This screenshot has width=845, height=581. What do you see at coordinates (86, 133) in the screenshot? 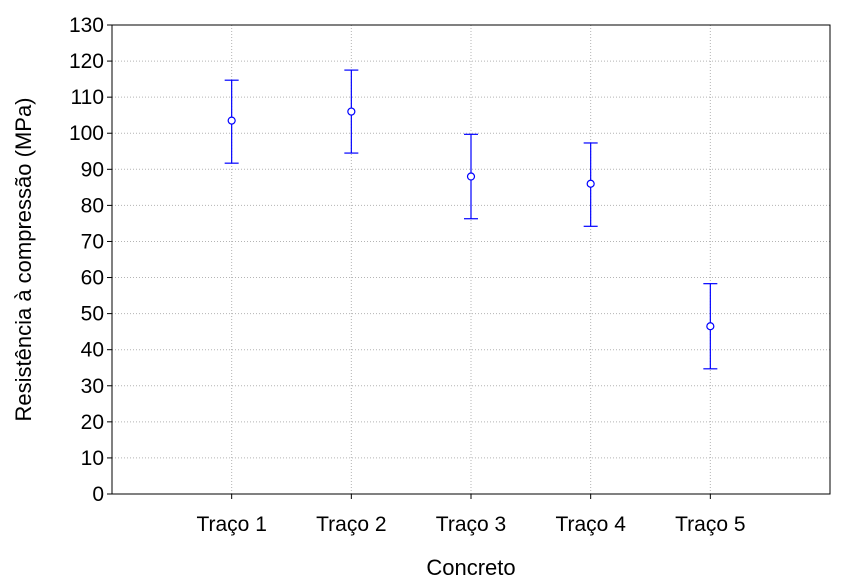
I see `y-tick-label: 100` at bounding box center [86, 133].